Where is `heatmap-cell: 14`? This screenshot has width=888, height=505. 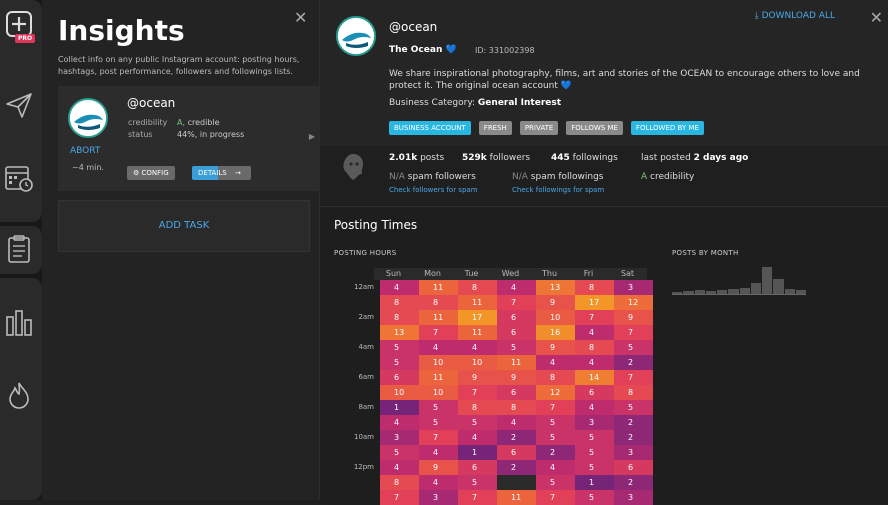
heatmap-cell: 14 is located at coordinates (594, 377).